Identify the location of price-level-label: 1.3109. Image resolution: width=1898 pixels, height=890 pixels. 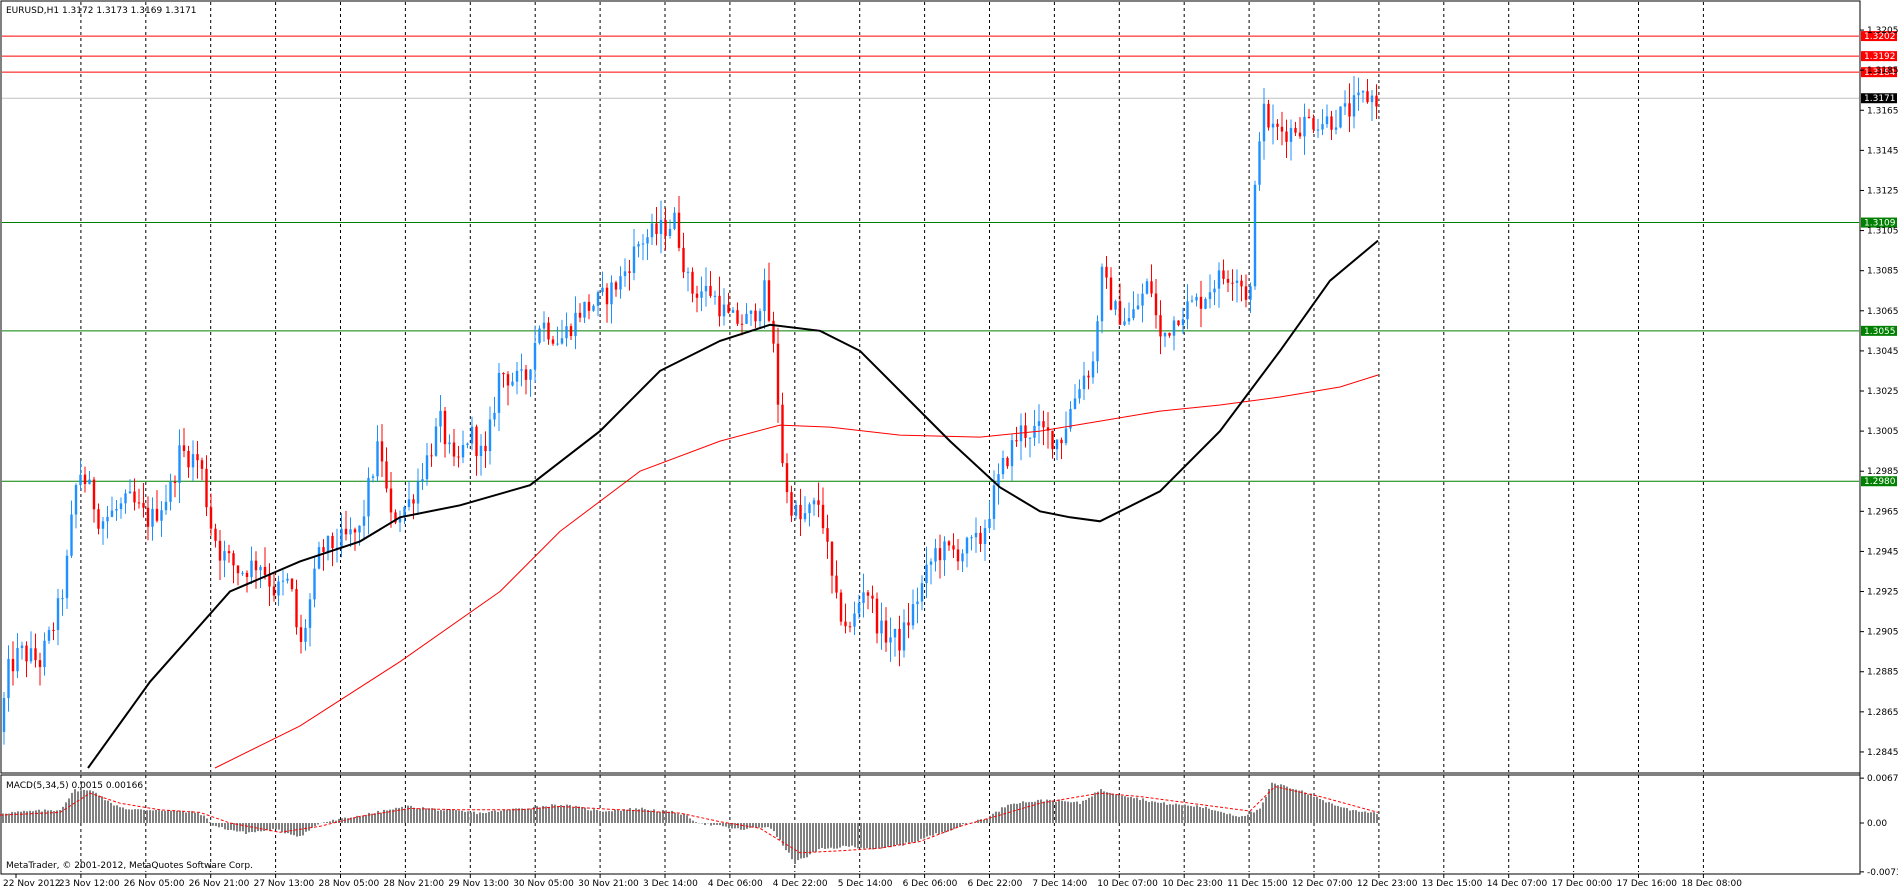
(1880, 224).